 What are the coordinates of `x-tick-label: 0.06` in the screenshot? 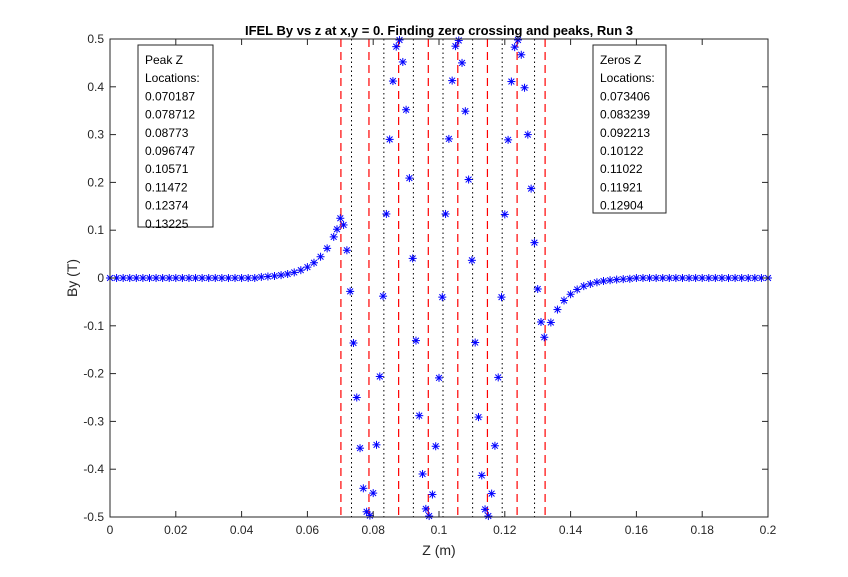 It's located at (308, 530).